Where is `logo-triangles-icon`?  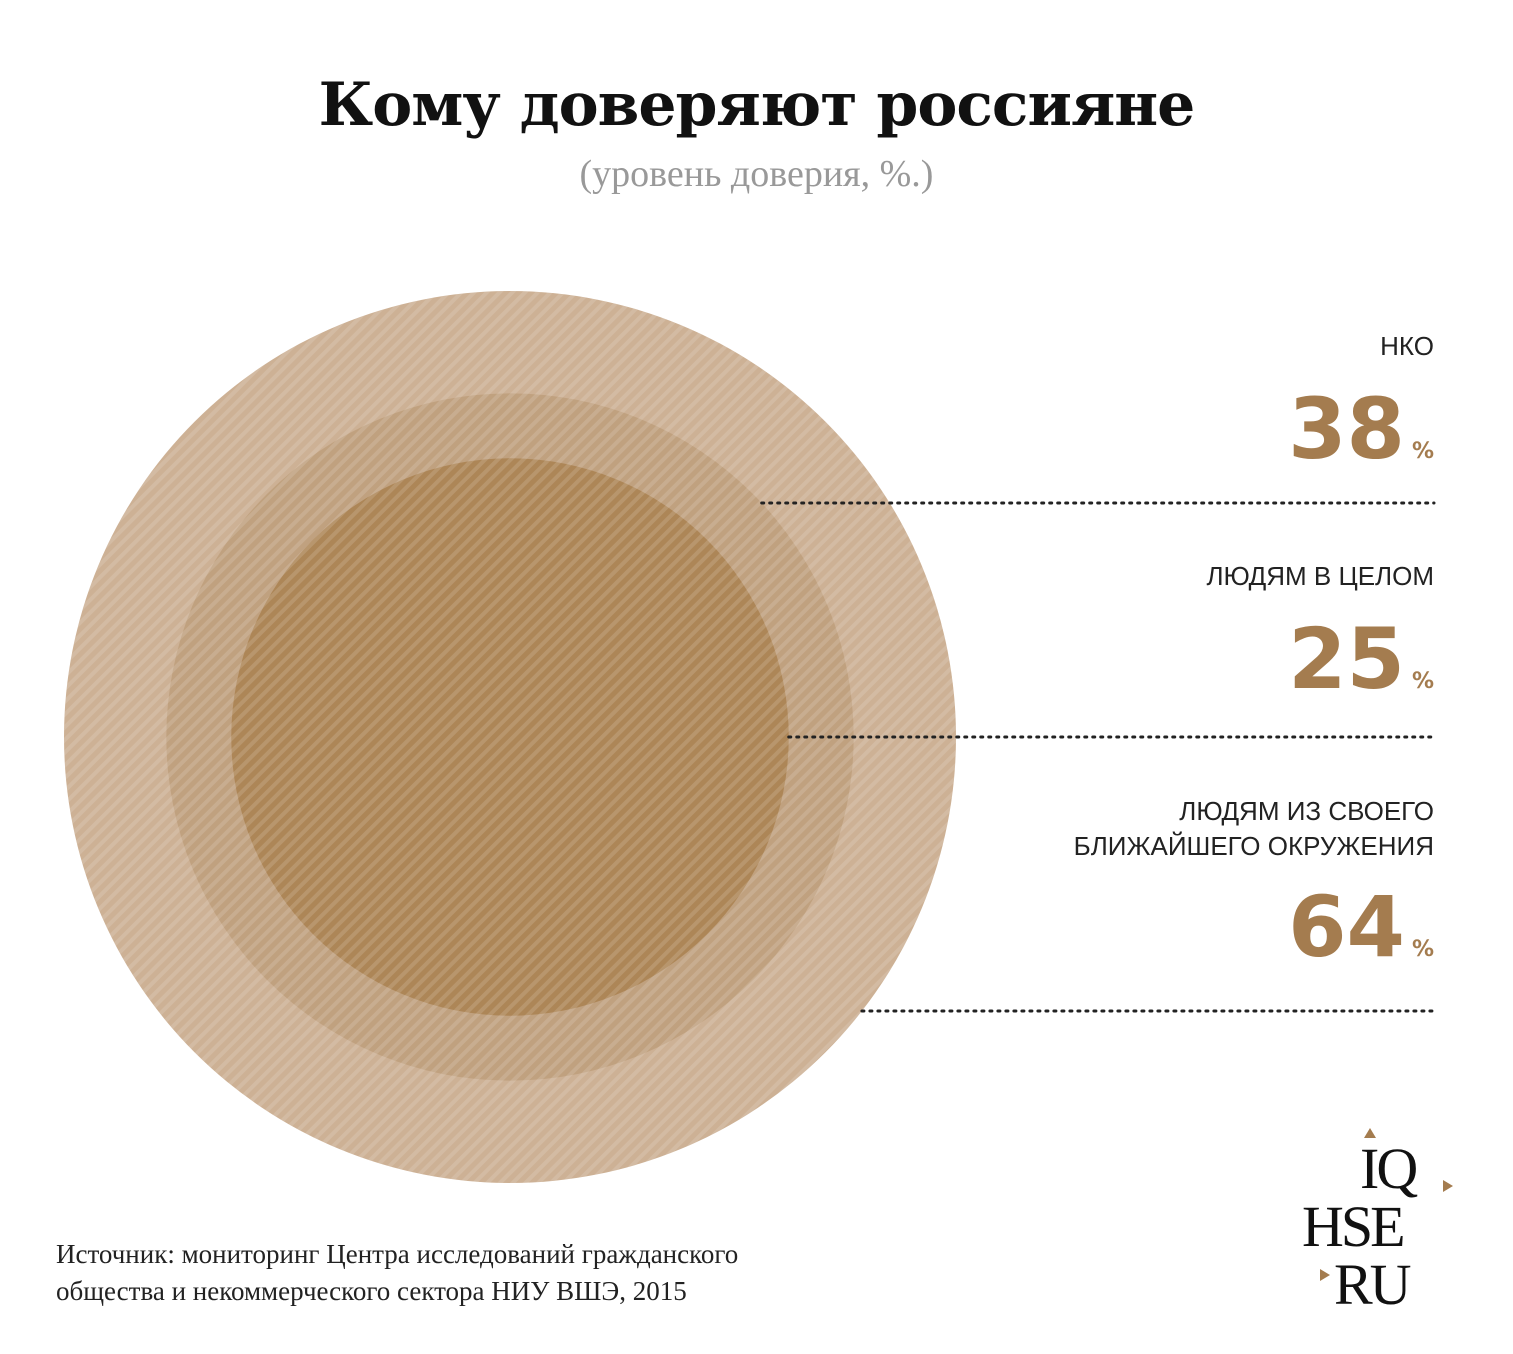 logo-triangles-icon is located at coordinates (1386, 1204).